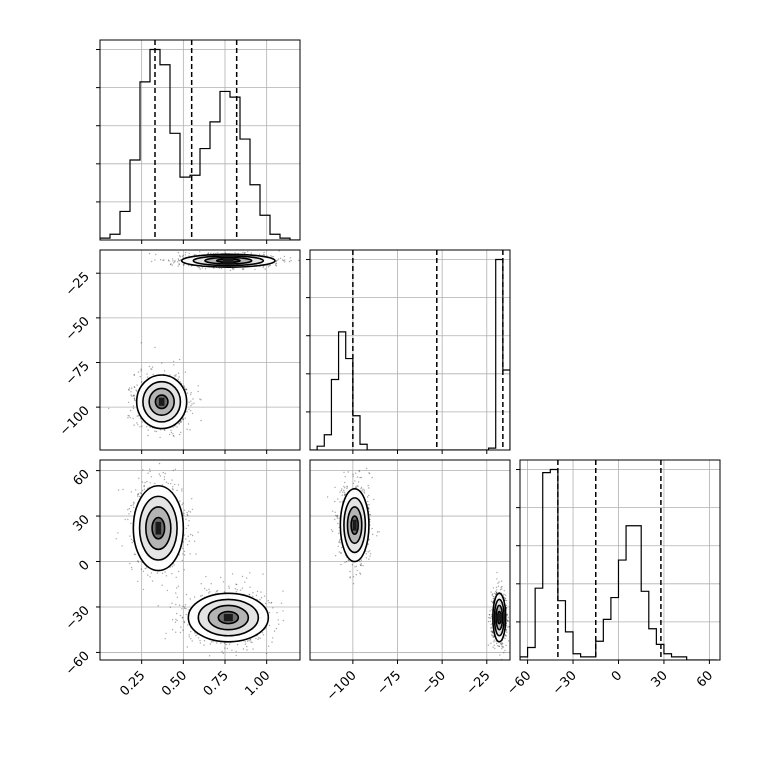 Image resolution: width=760 pixels, height=760 pixels. What do you see at coordinates (705, 679) in the screenshot?
I see `x-tick-label: 60` at bounding box center [705, 679].